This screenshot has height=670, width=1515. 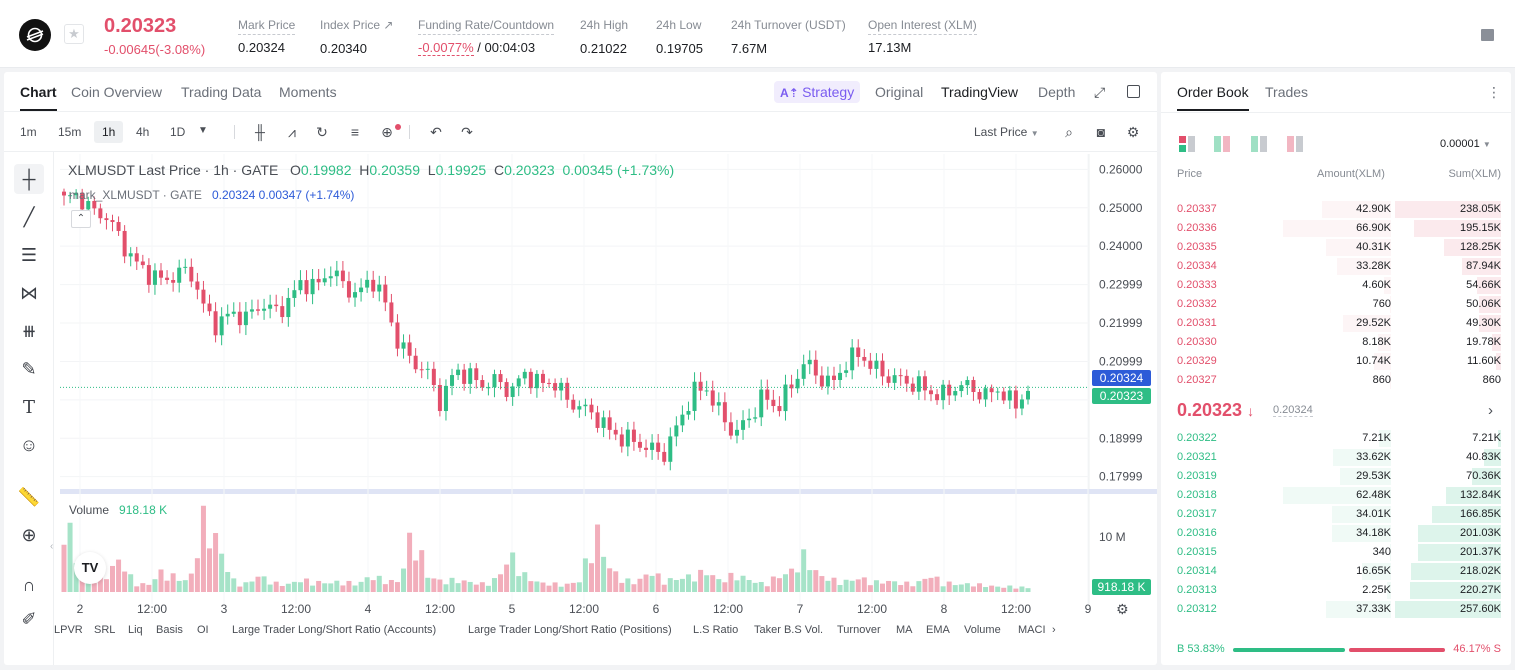 What do you see at coordinates (1339, 323) in the screenshot?
I see `ask-row: 0.20331 29.52K 49.30K` at bounding box center [1339, 323].